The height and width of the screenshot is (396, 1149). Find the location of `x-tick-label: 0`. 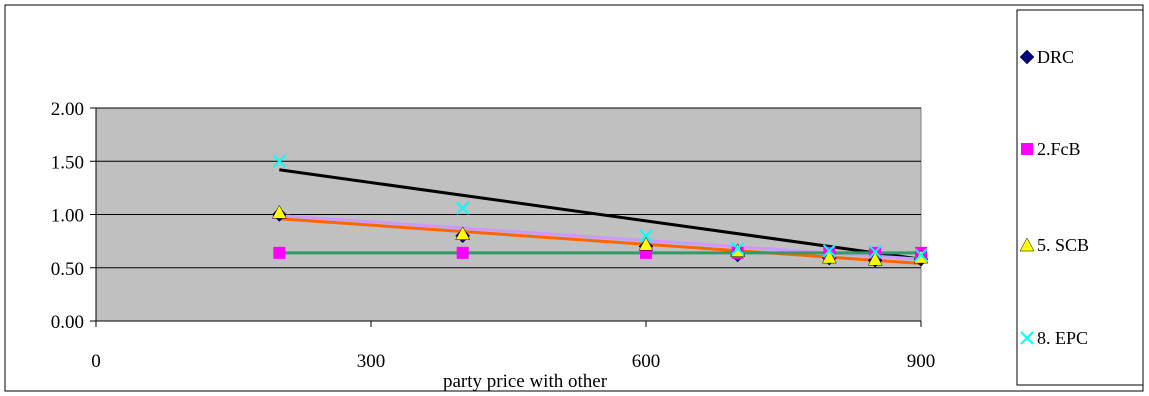

x-tick-label: 0 is located at coordinates (96, 361).